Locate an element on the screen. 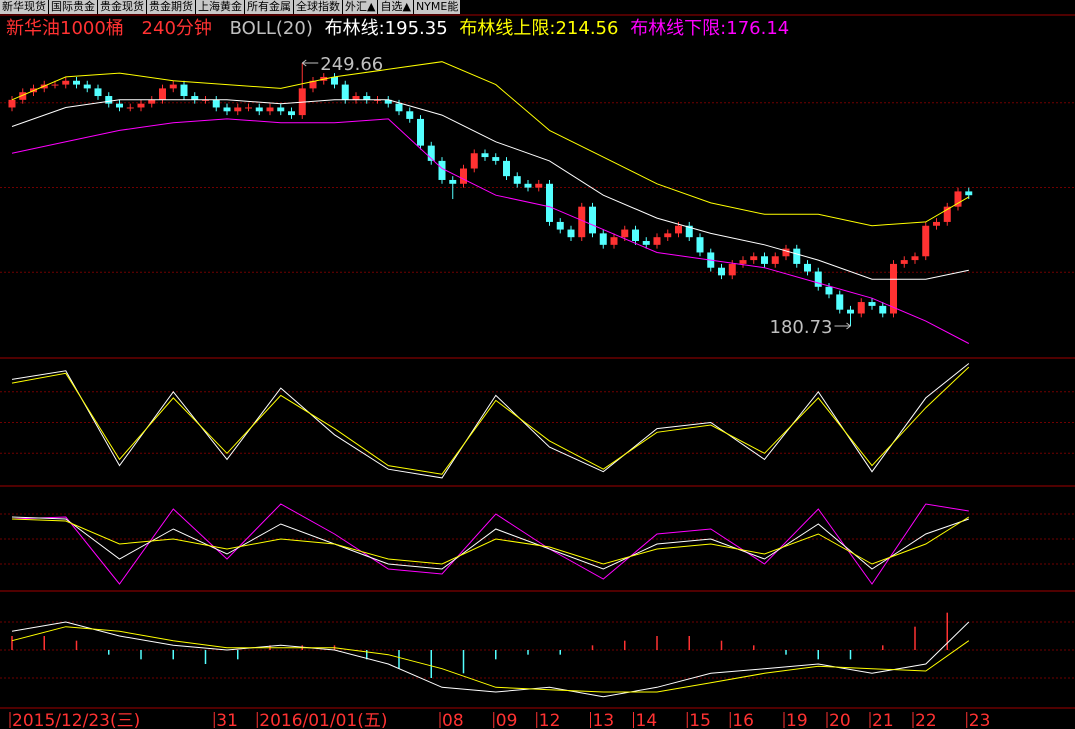 The width and height of the screenshot is (1075, 729). tab: 贵金现货 is located at coordinates (122, 7).